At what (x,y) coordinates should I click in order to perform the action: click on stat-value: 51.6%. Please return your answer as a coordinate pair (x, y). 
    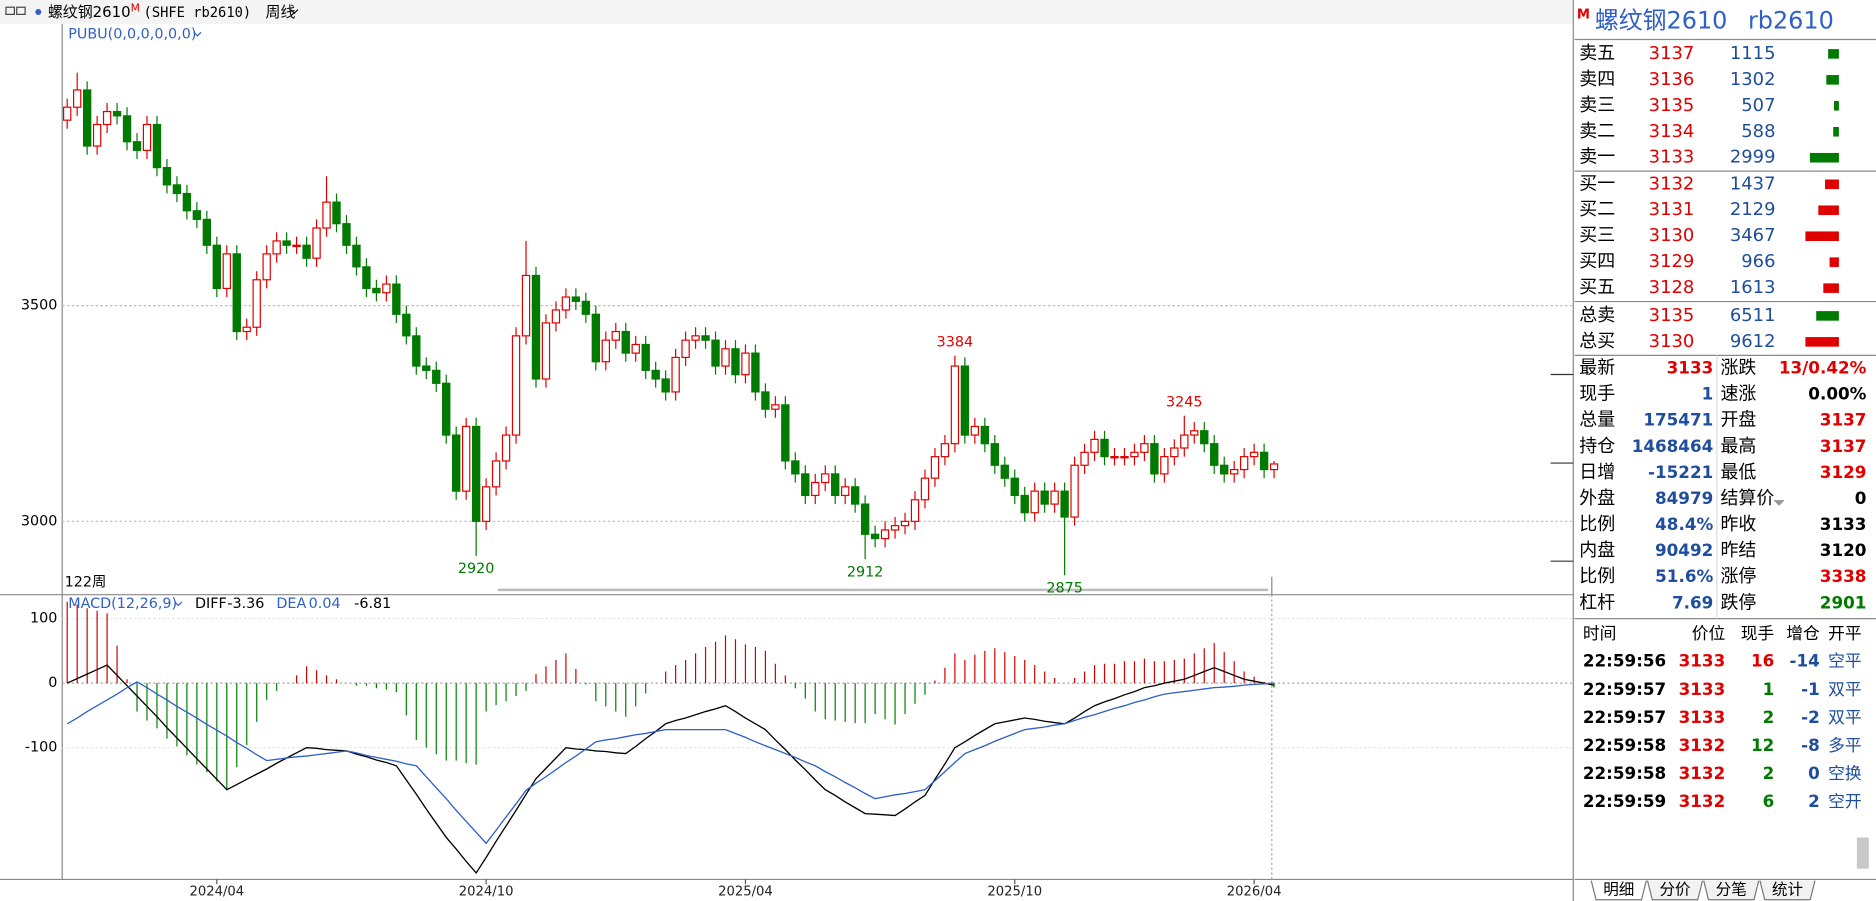
    Looking at the image, I should click on (1684, 576).